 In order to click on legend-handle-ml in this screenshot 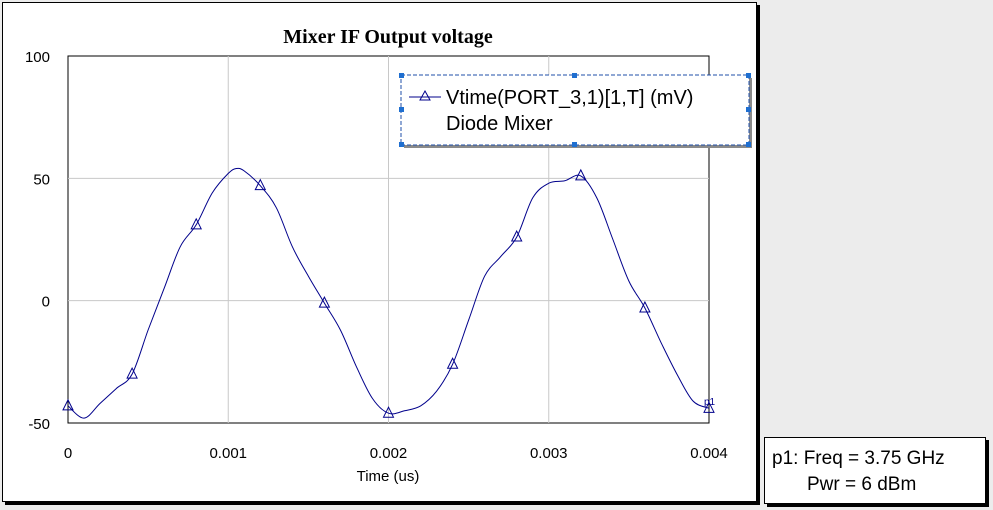, I will do `click(401, 109)`.